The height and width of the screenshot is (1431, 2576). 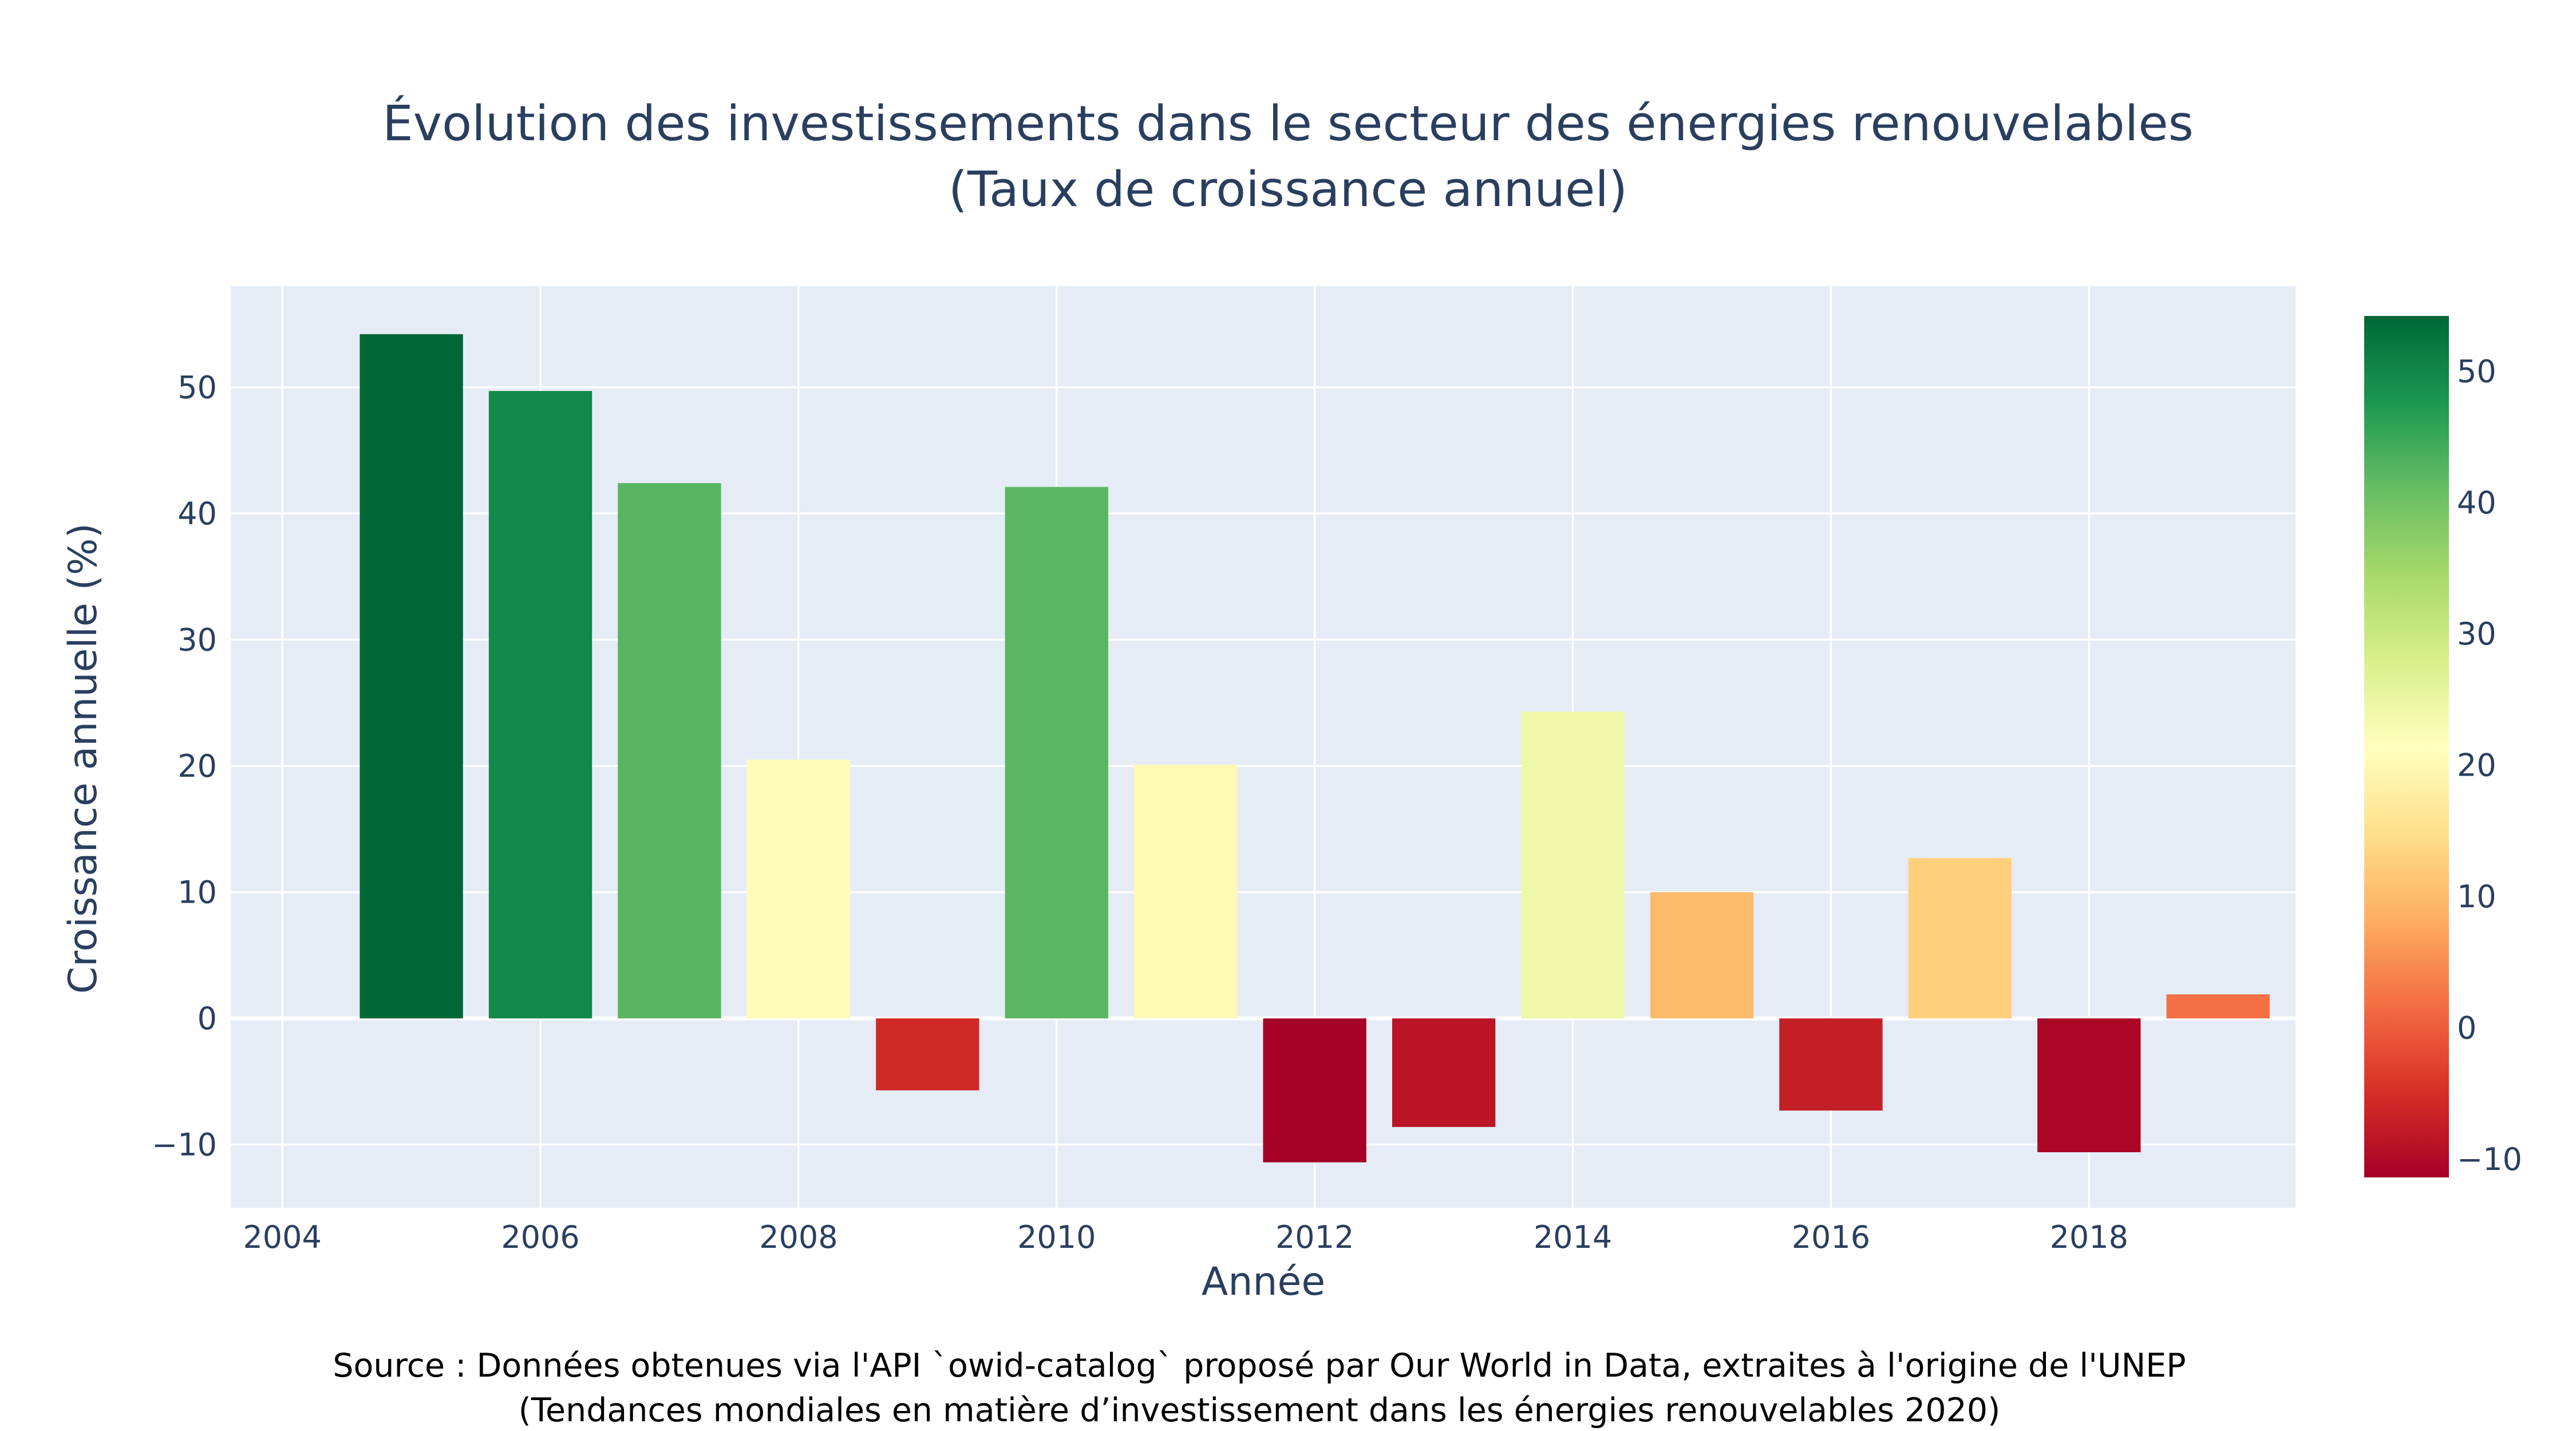 What do you see at coordinates (1573, 865) in the screenshot?
I see `bar-2014` at bounding box center [1573, 865].